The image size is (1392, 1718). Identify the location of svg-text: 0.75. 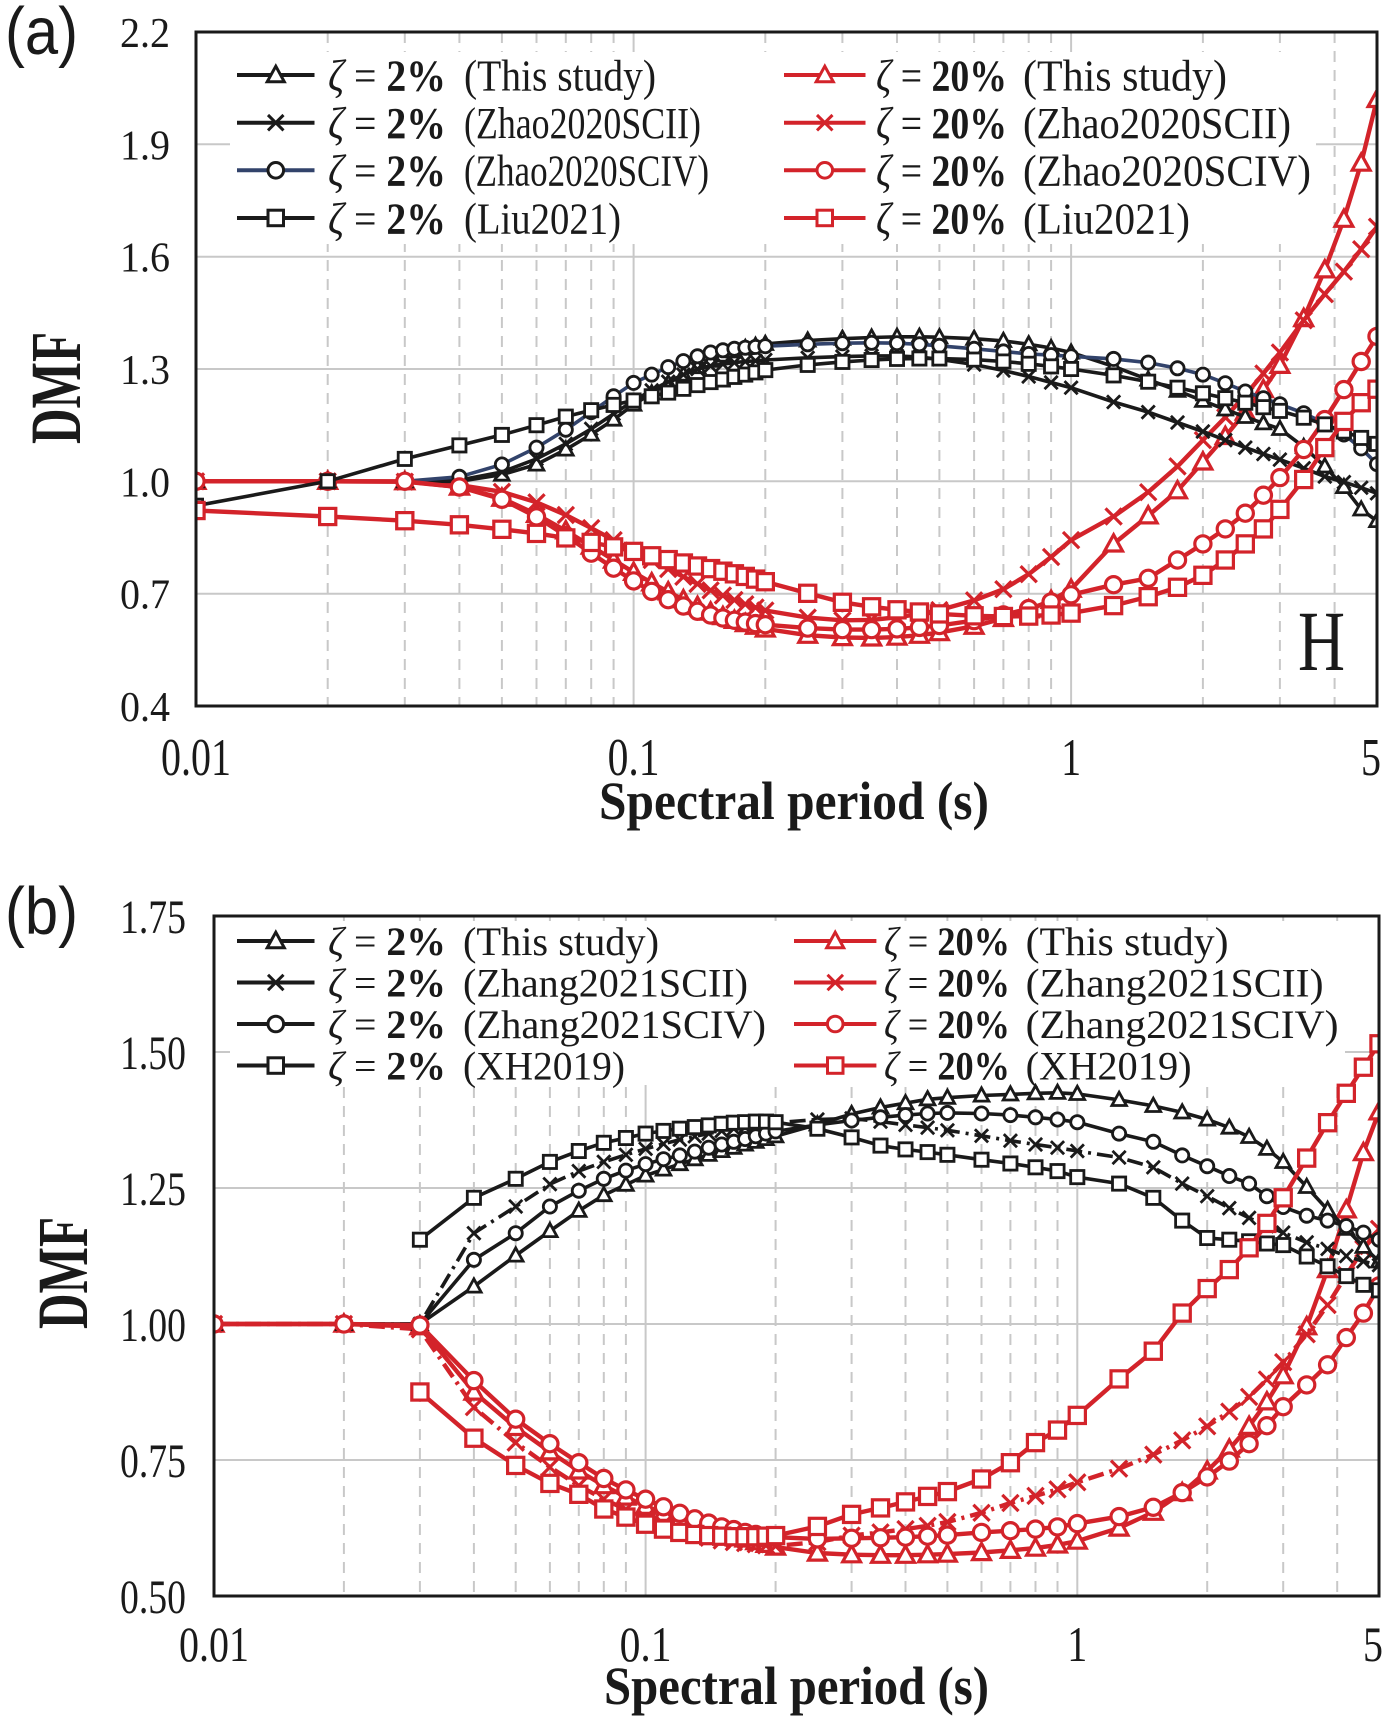
(153, 1461).